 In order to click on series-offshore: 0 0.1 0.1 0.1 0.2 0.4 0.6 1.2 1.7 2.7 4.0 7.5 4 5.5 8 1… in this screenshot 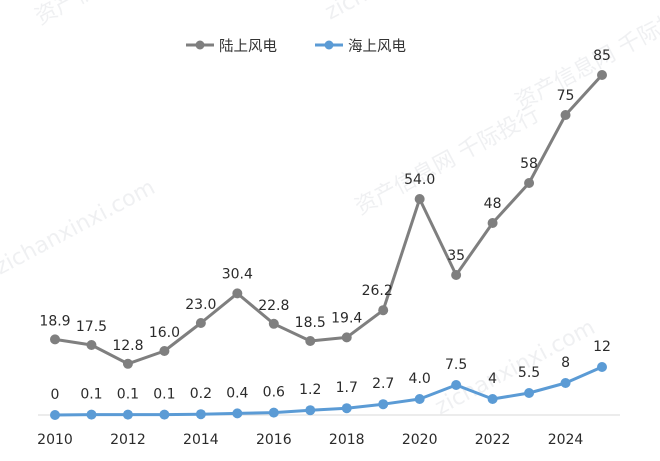, I will do `click(330, 379)`.